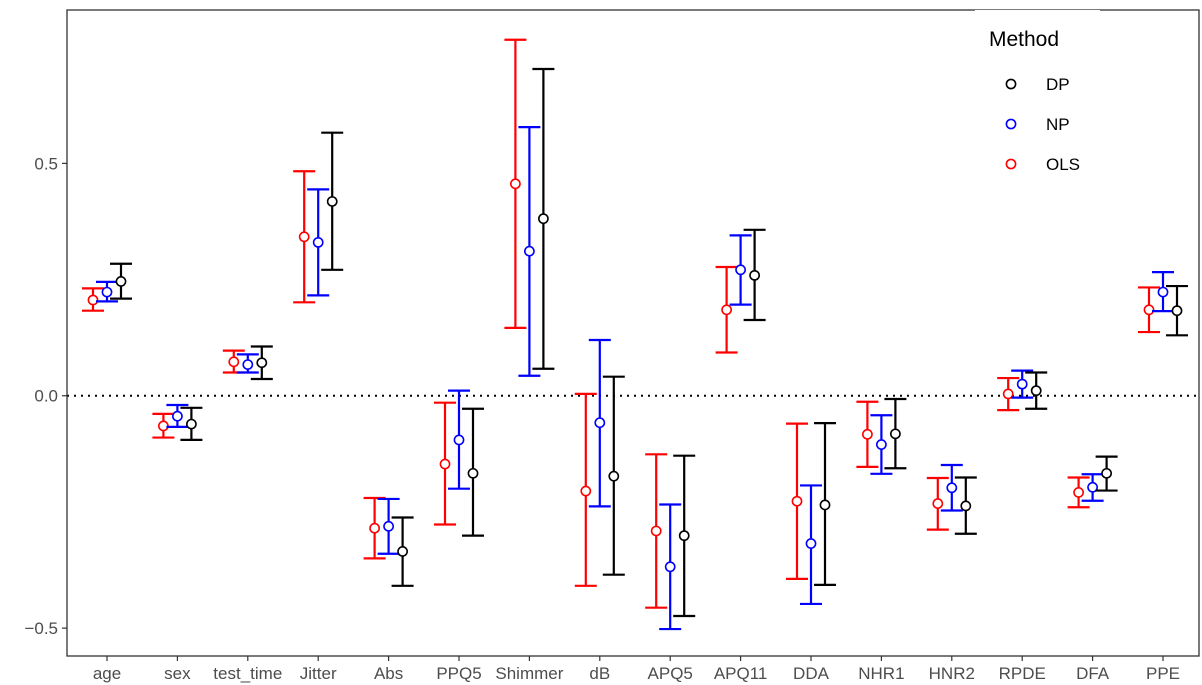  Describe the element at coordinates (304, 237) in the screenshot. I see `ols-jitter-point` at that location.